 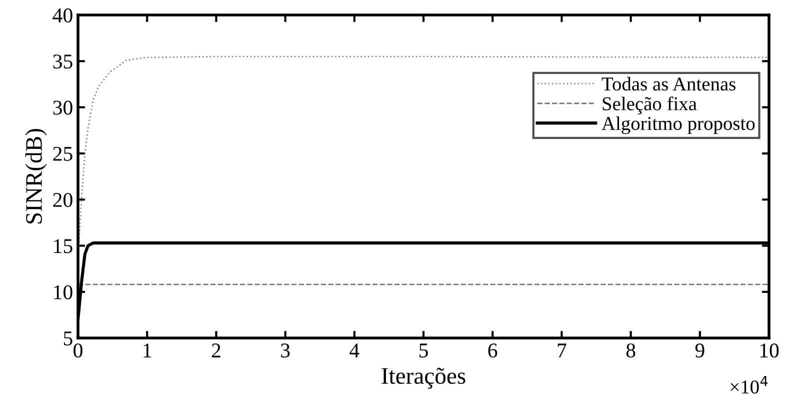 I want to click on x-tick-label: 7, so click(x=562, y=351).